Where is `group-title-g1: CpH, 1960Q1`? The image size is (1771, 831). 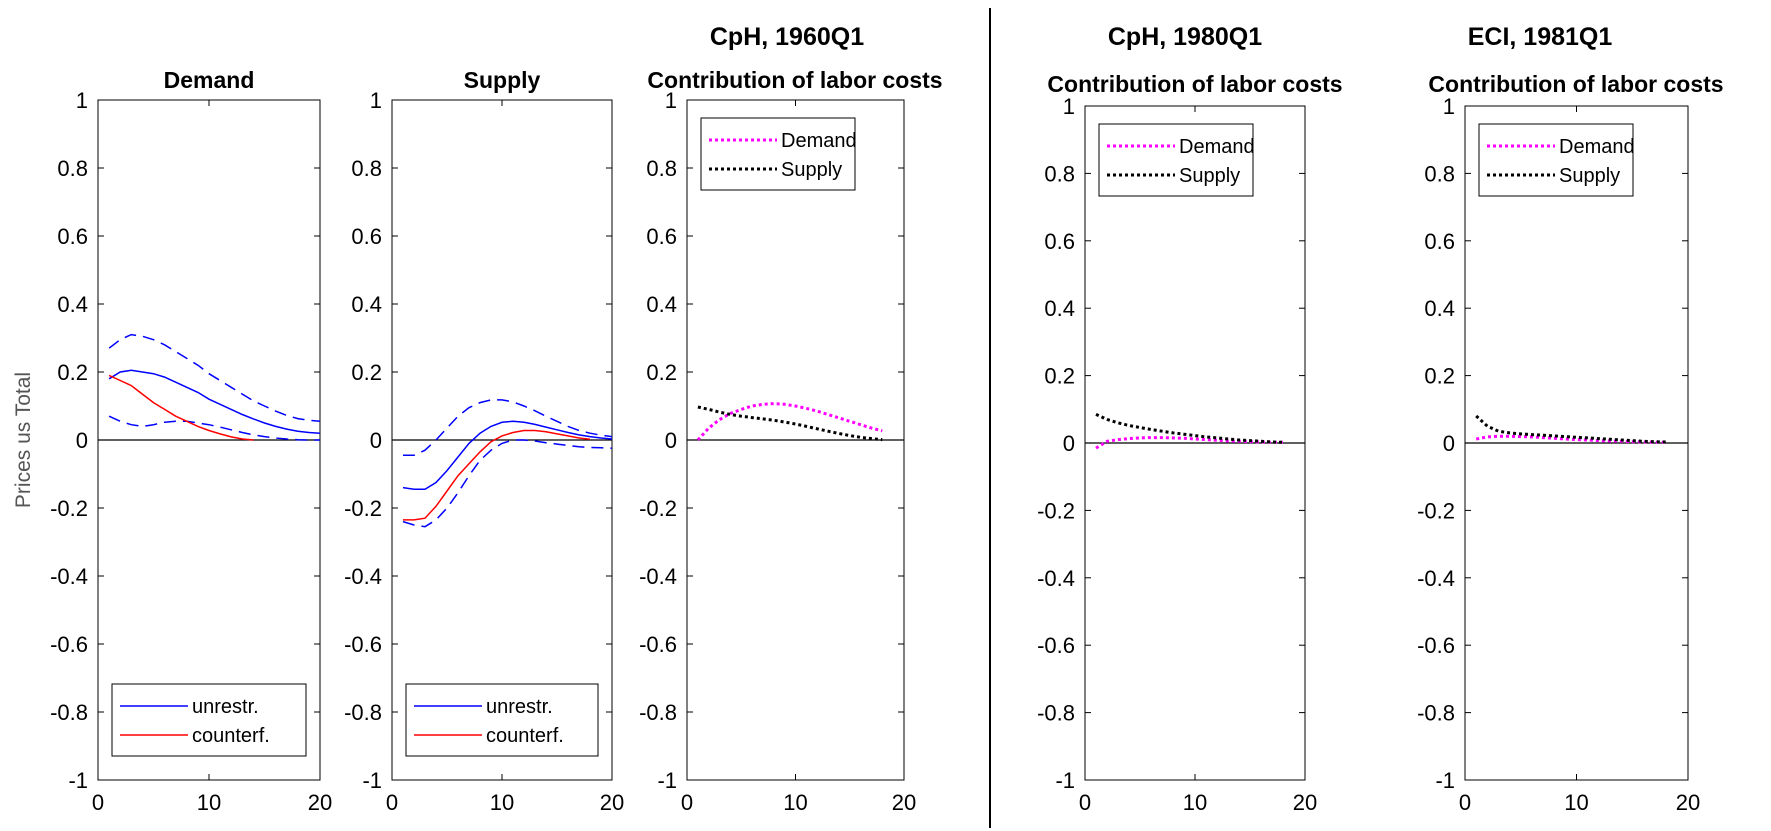 group-title-g1: CpH, 1960Q1 is located at coordinates (787, 37).